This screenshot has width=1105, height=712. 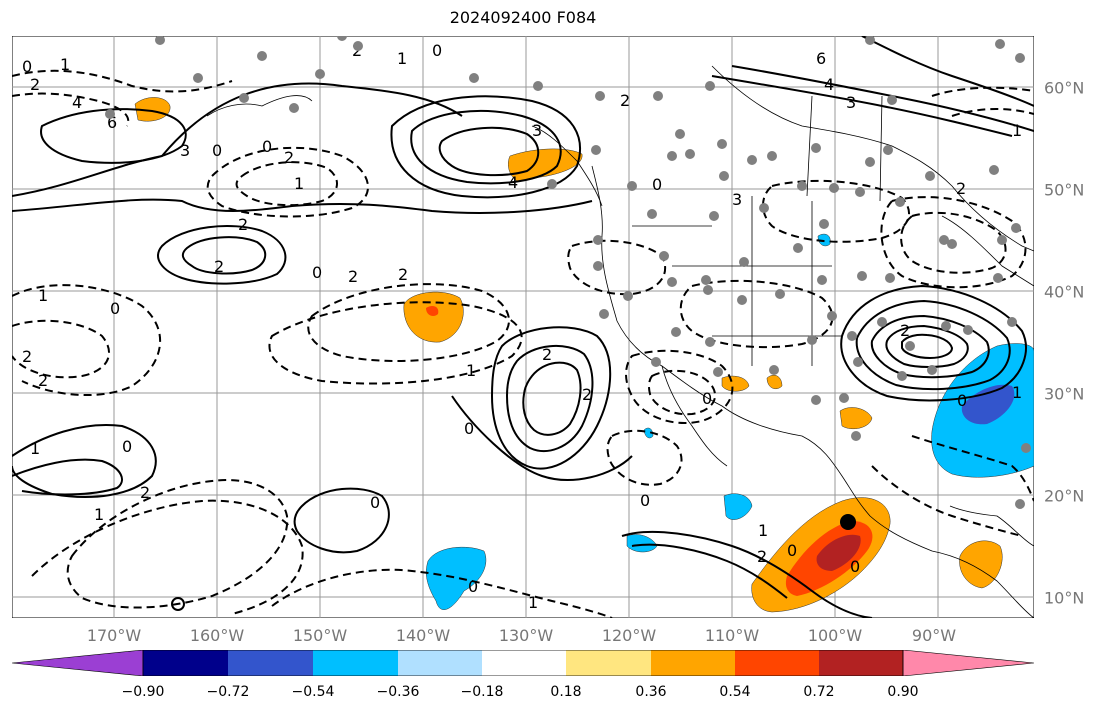 I want to click on colorbar-tick: −0.90, so click(x=143, y=692).